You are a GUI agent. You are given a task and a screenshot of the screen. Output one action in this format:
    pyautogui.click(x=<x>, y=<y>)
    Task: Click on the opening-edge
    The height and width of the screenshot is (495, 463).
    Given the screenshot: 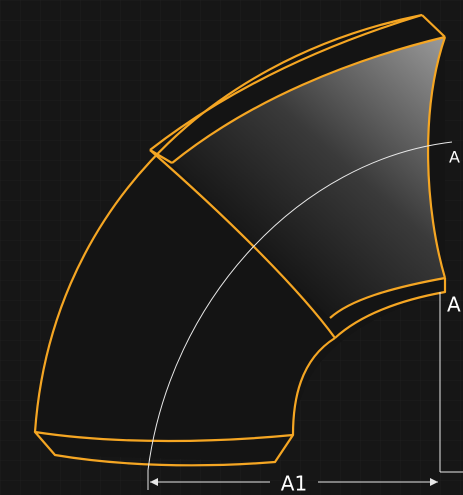 What is the action you would take?
    pyautogui.click(x=437, y=157)
    